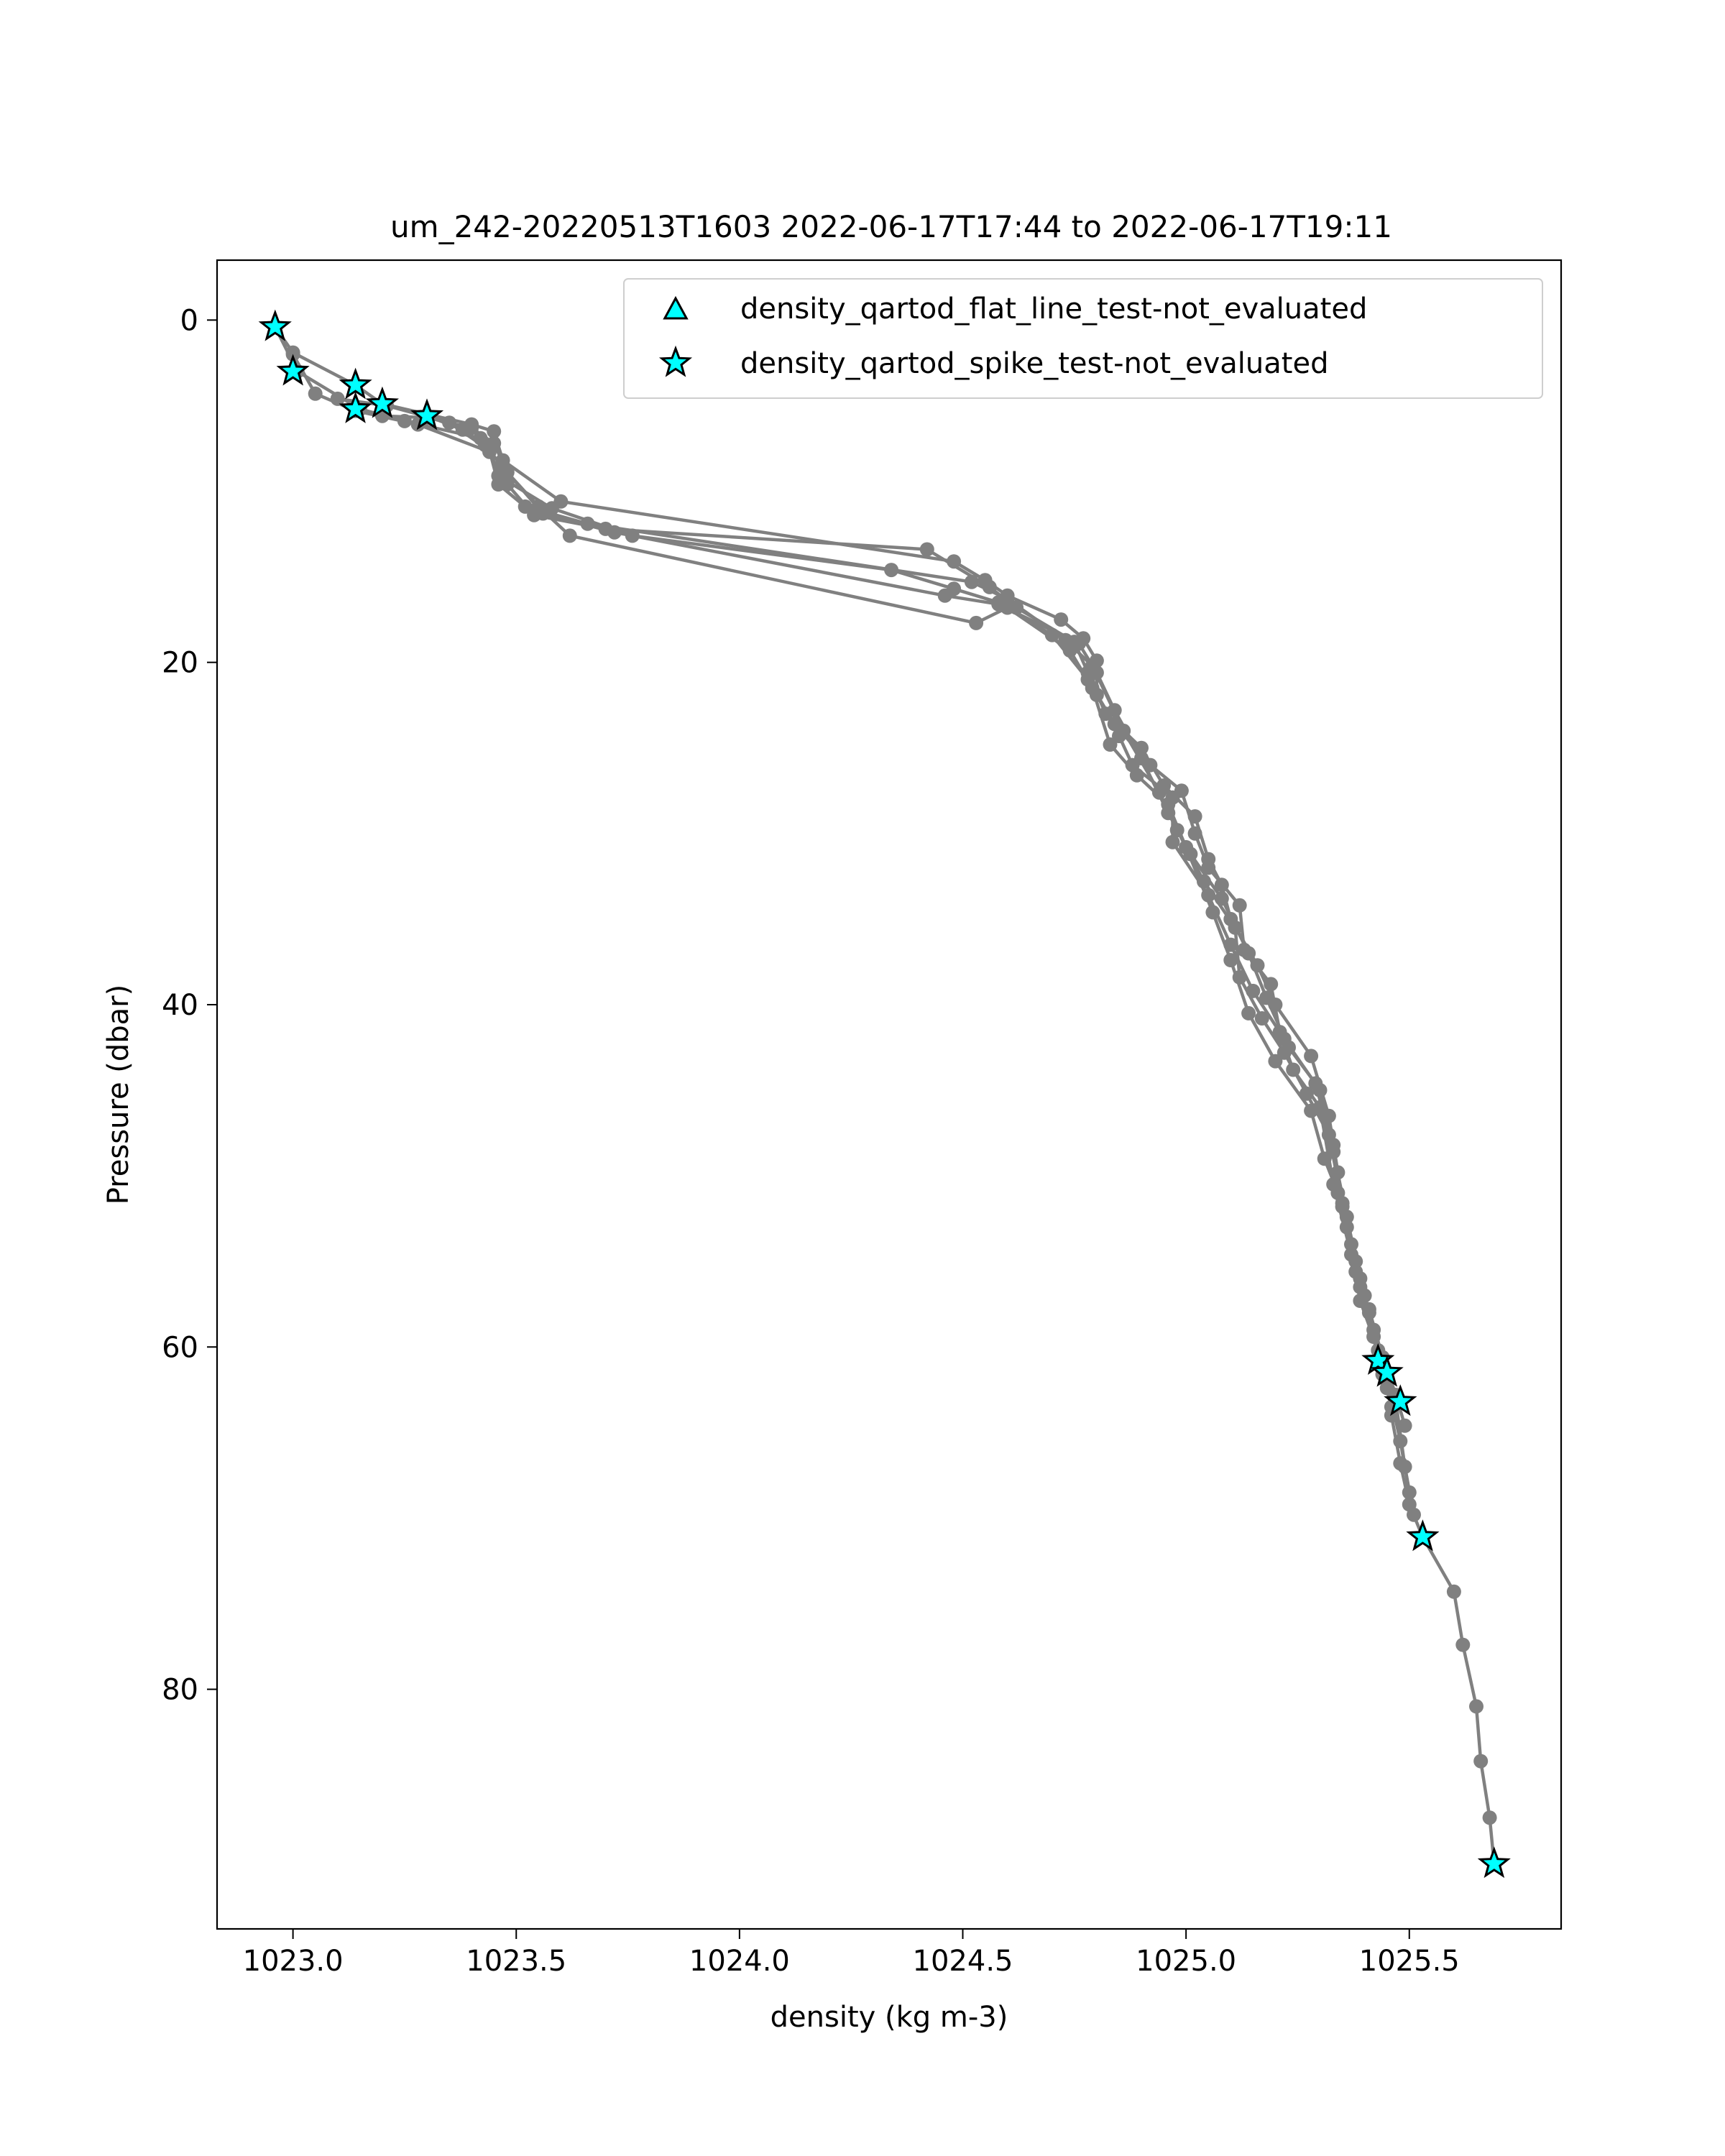 The width and height of the screenshot is (1725, 2156). What do you see at coordinates (963, 1961) in the screenshot?
I see `x-tick-label: 1024.5` at bounding box center [963, 1961].